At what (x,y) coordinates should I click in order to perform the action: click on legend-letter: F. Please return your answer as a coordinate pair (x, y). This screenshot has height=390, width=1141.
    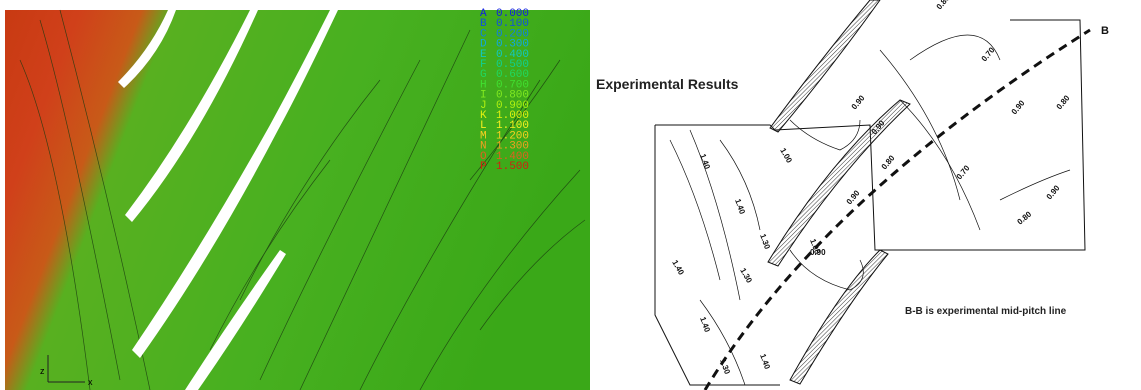
    Looking at the image, I should click on (483, 65).